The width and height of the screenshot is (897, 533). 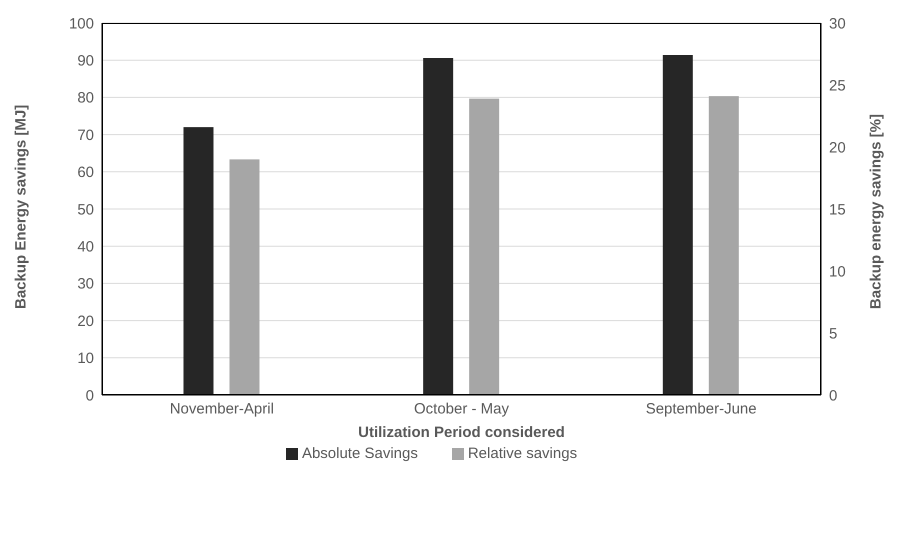 I want to click on x-tick-label: October - May, so click(x=462, y=409).